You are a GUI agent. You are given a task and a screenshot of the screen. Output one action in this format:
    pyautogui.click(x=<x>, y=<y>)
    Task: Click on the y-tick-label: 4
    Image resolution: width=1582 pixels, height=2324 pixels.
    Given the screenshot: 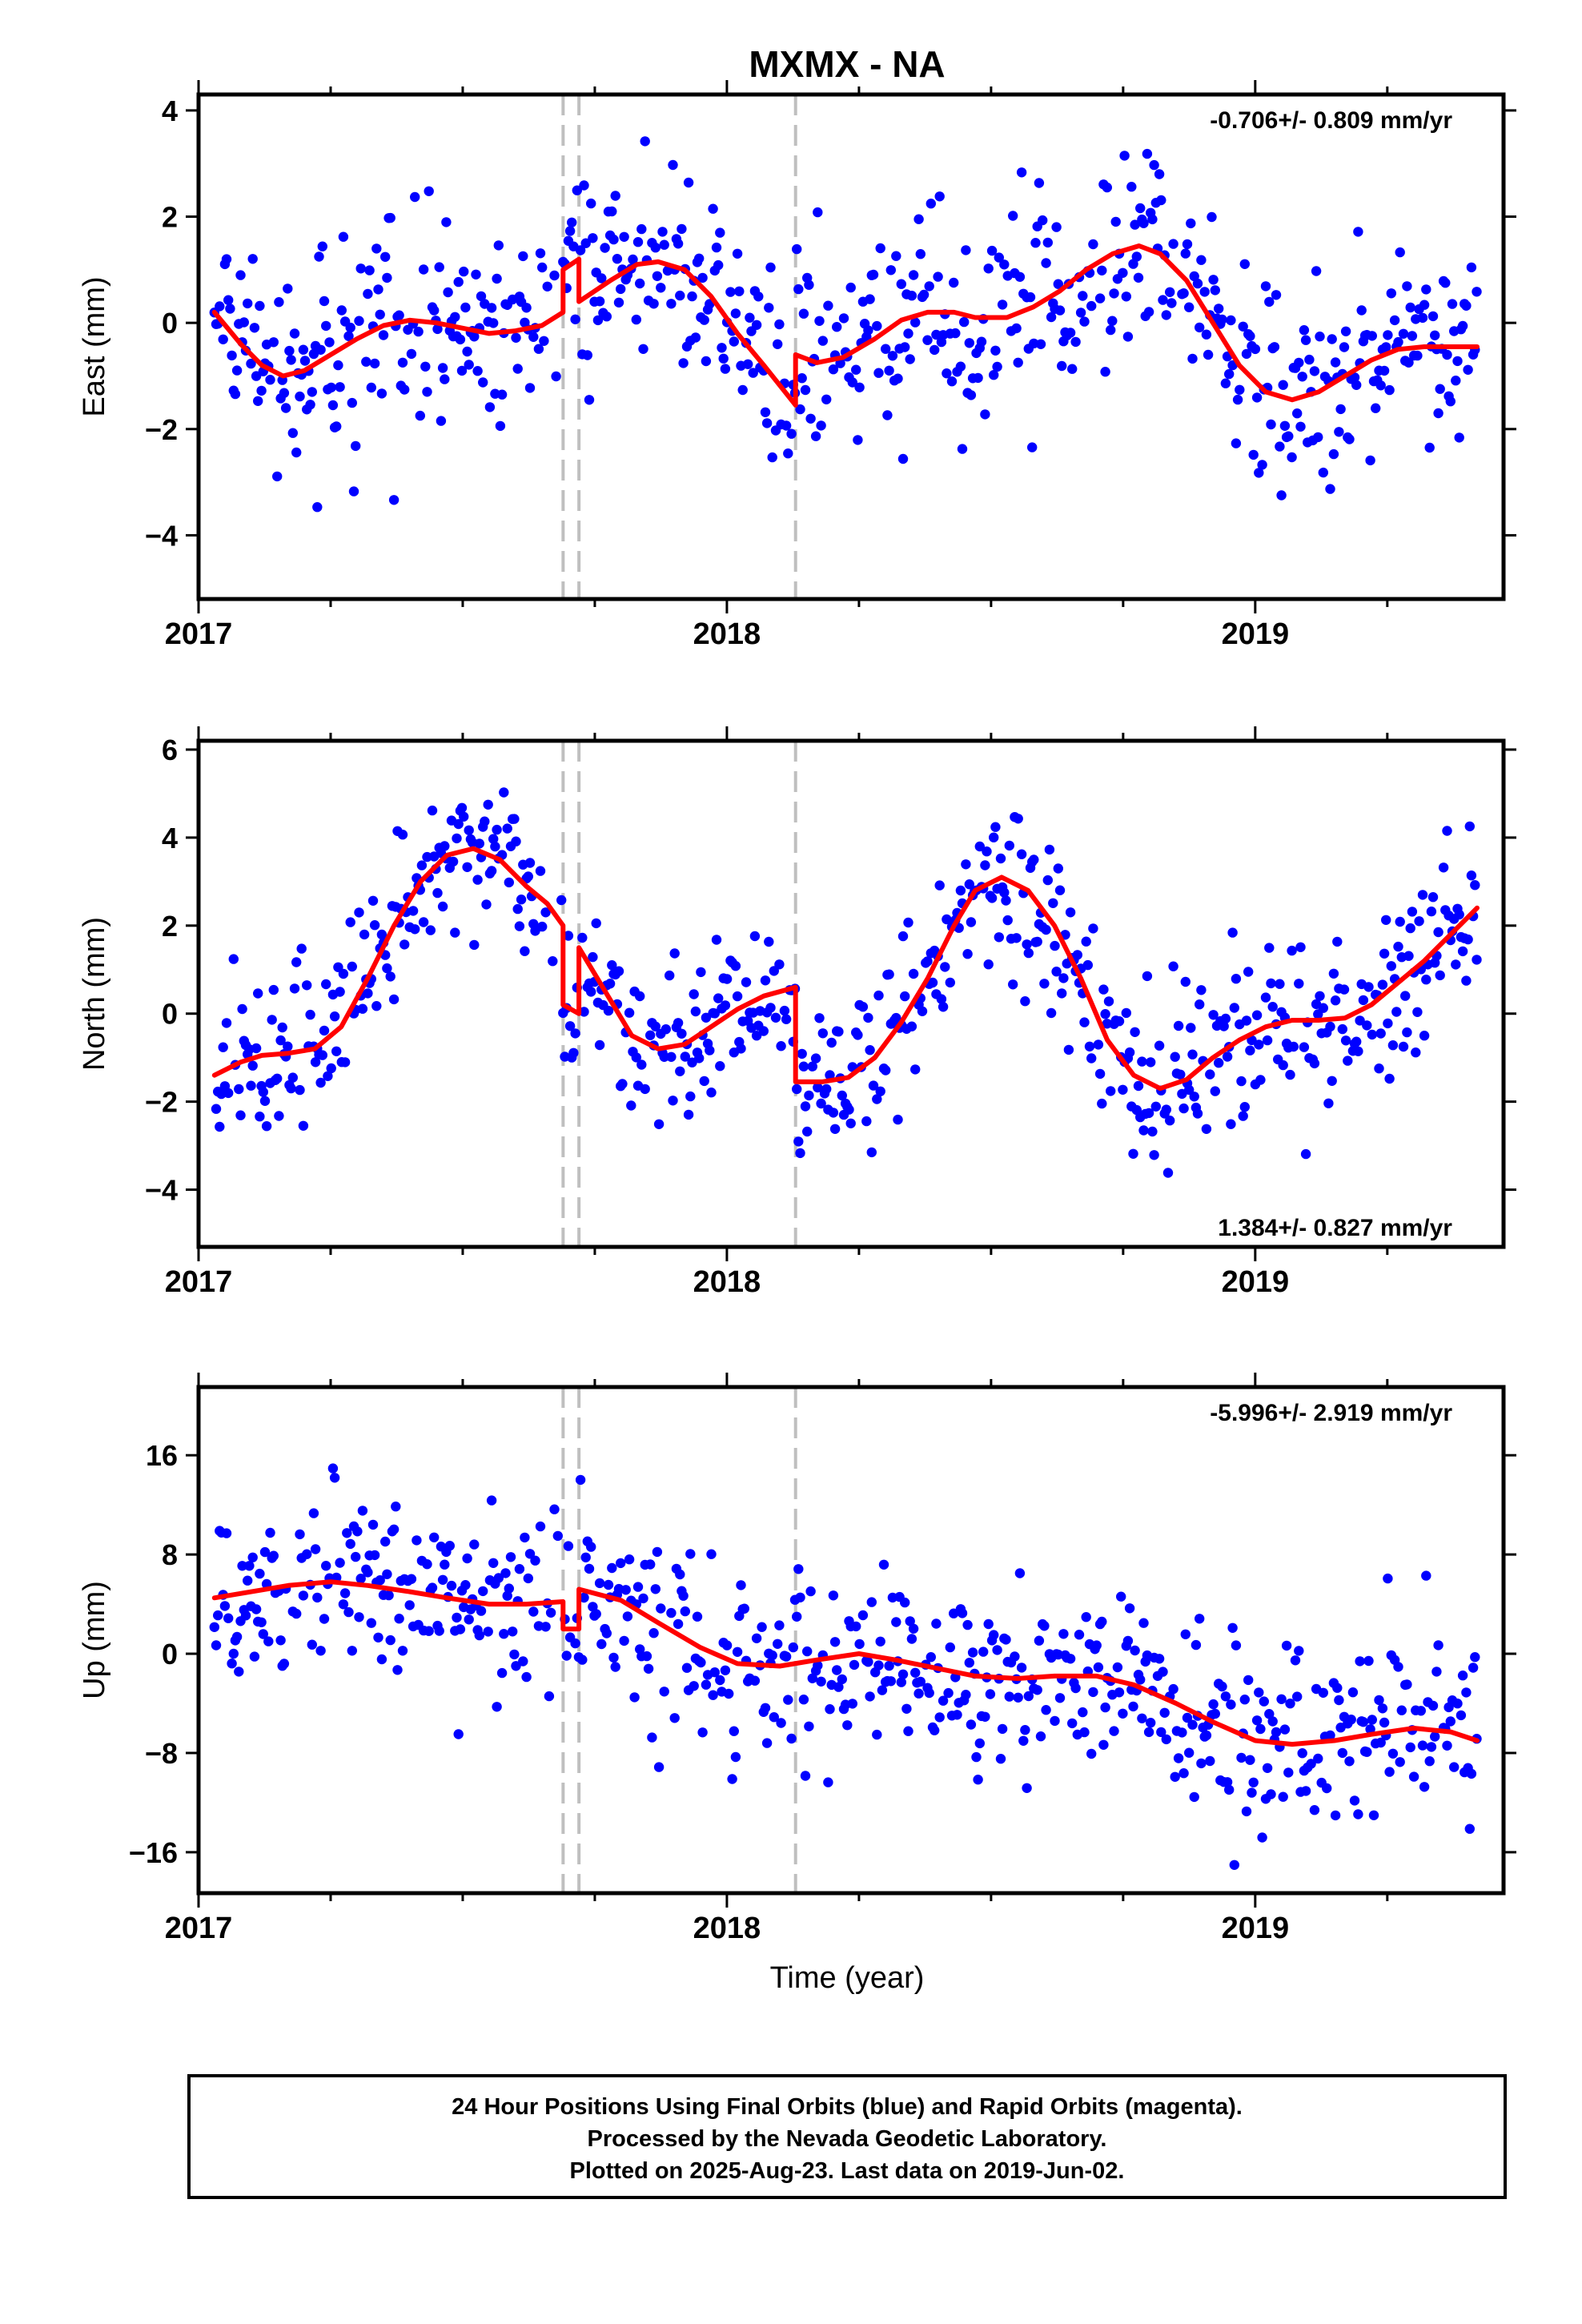 What is the action you would take?
    pyautogui.click(x=170, y=111)
    